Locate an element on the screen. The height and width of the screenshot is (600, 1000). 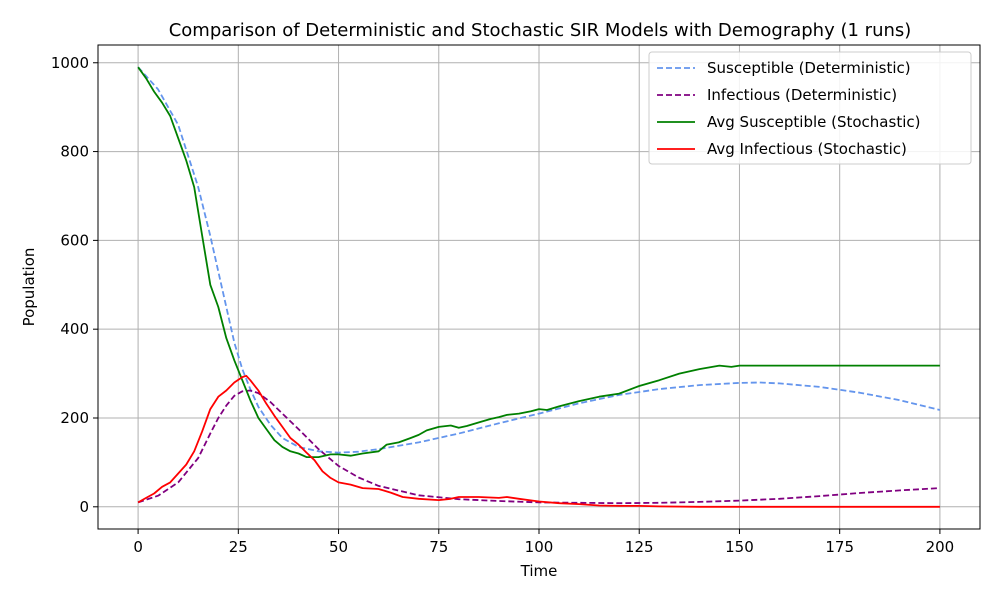
legend-label: Avg Susceptible (Stochastic) is located at coordinates (813, 122).